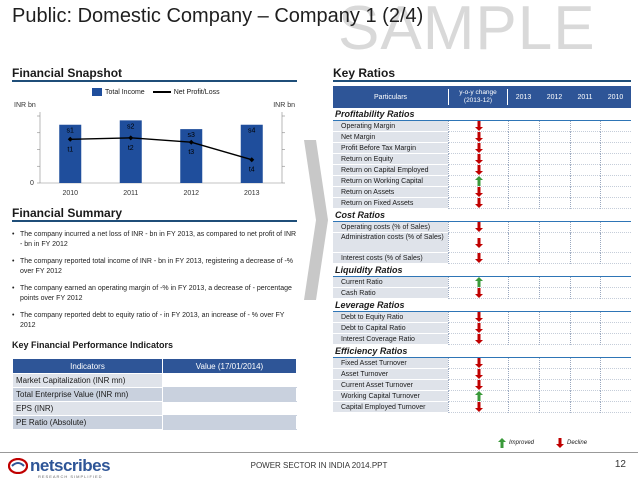 This screenshot has height=479, width=638. I want to click on kpi-row: EPS (INR), so click(154, 408).